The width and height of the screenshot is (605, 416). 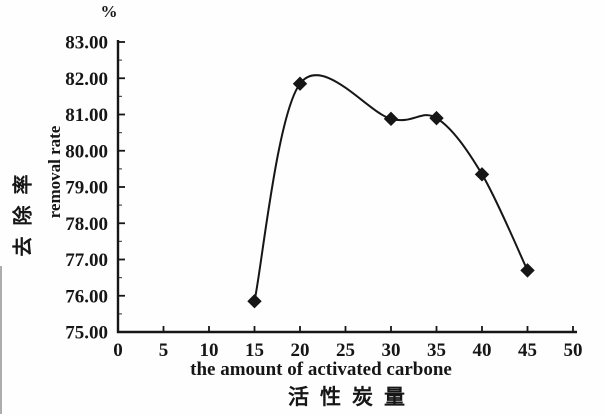 What do you see at coordinates (1, 340) in the screenshot?
I see `scan-edge-artifact` at bounding box center [1, 340].